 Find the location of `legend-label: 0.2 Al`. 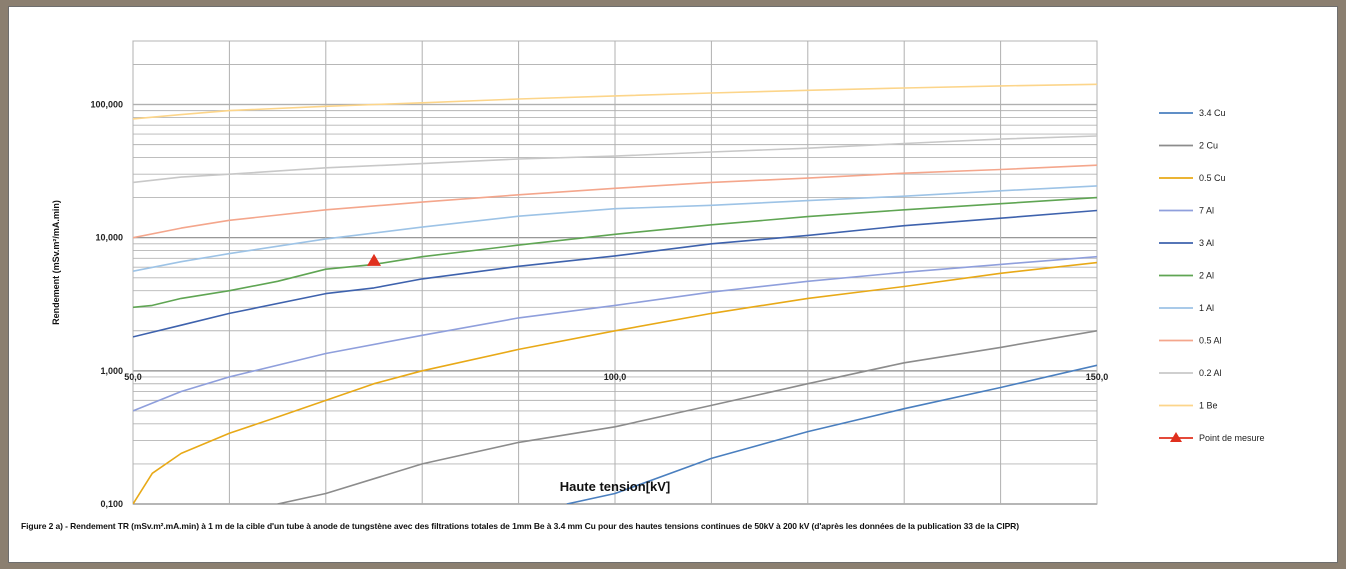

legend-label: 0.2 Al is located at coordinates (1210, 373).